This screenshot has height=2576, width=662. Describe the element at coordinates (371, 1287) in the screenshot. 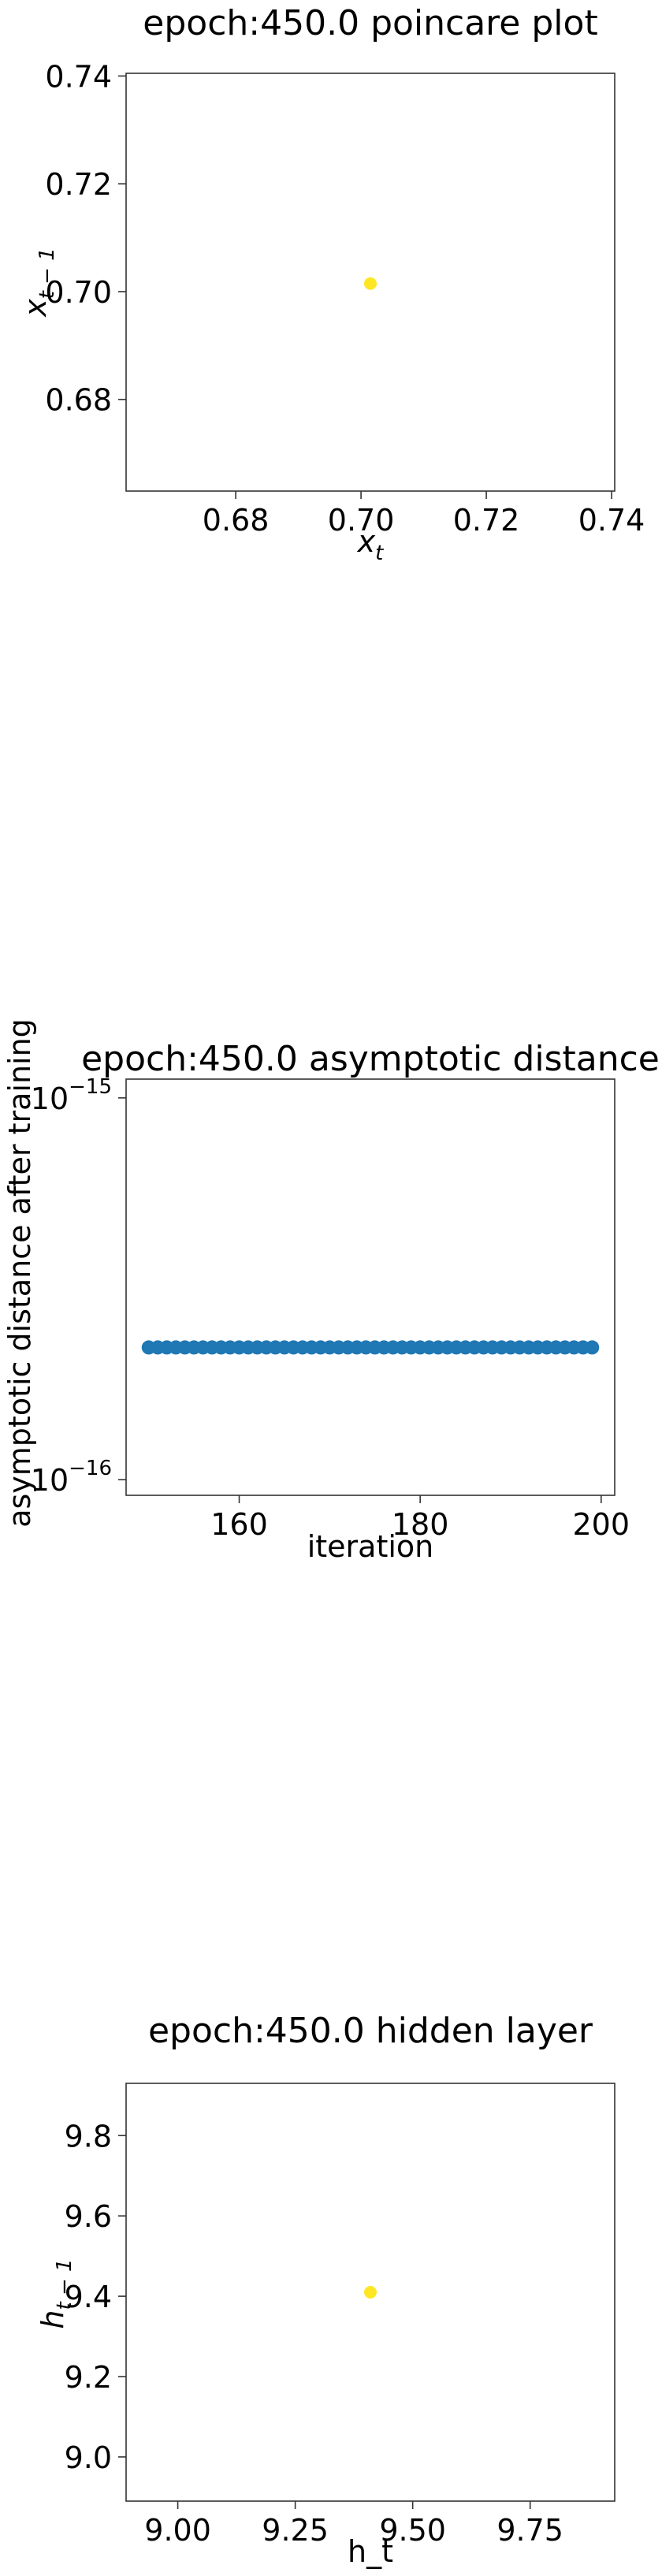

I see `asymptotic-plot-frame` at that location.